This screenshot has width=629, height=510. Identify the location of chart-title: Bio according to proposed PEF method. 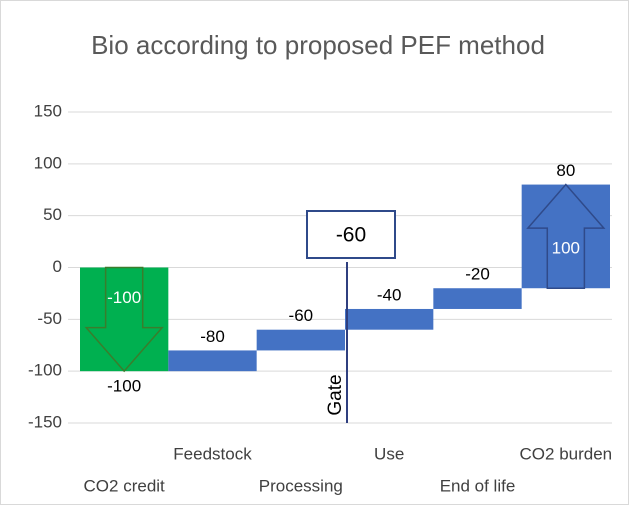
(318, 45).